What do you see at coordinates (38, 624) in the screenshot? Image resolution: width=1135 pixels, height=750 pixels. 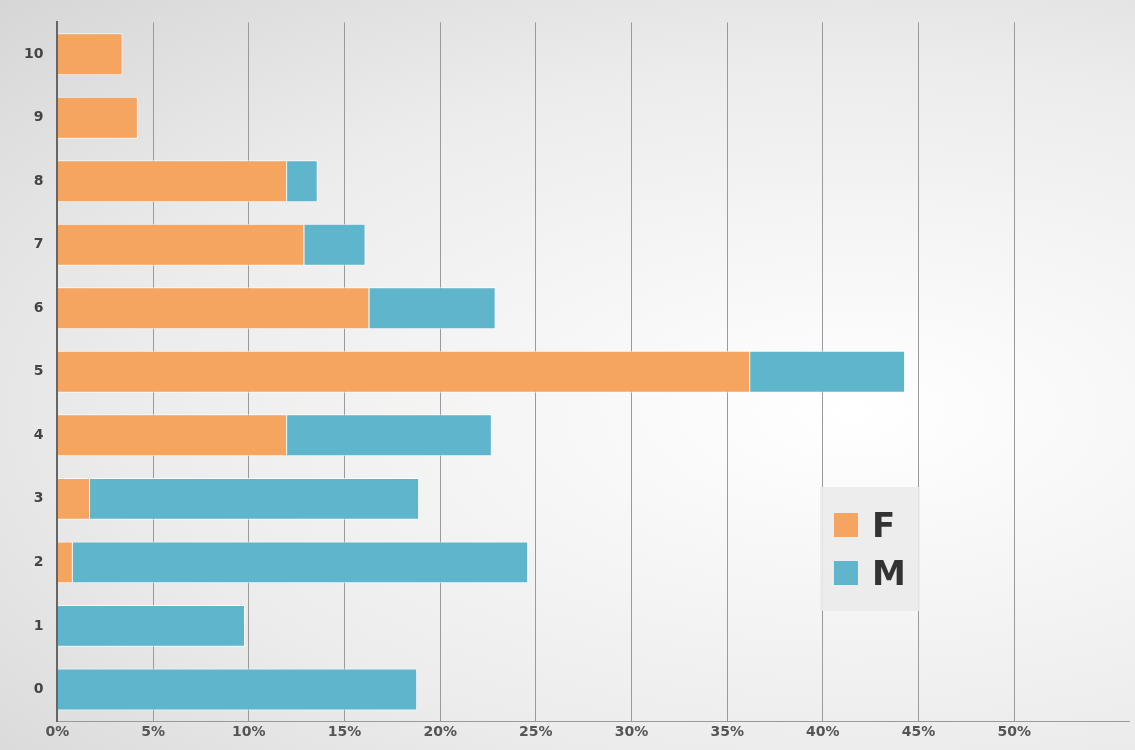 I see `y-tick-label: 1` at bounding box center [38, 624].